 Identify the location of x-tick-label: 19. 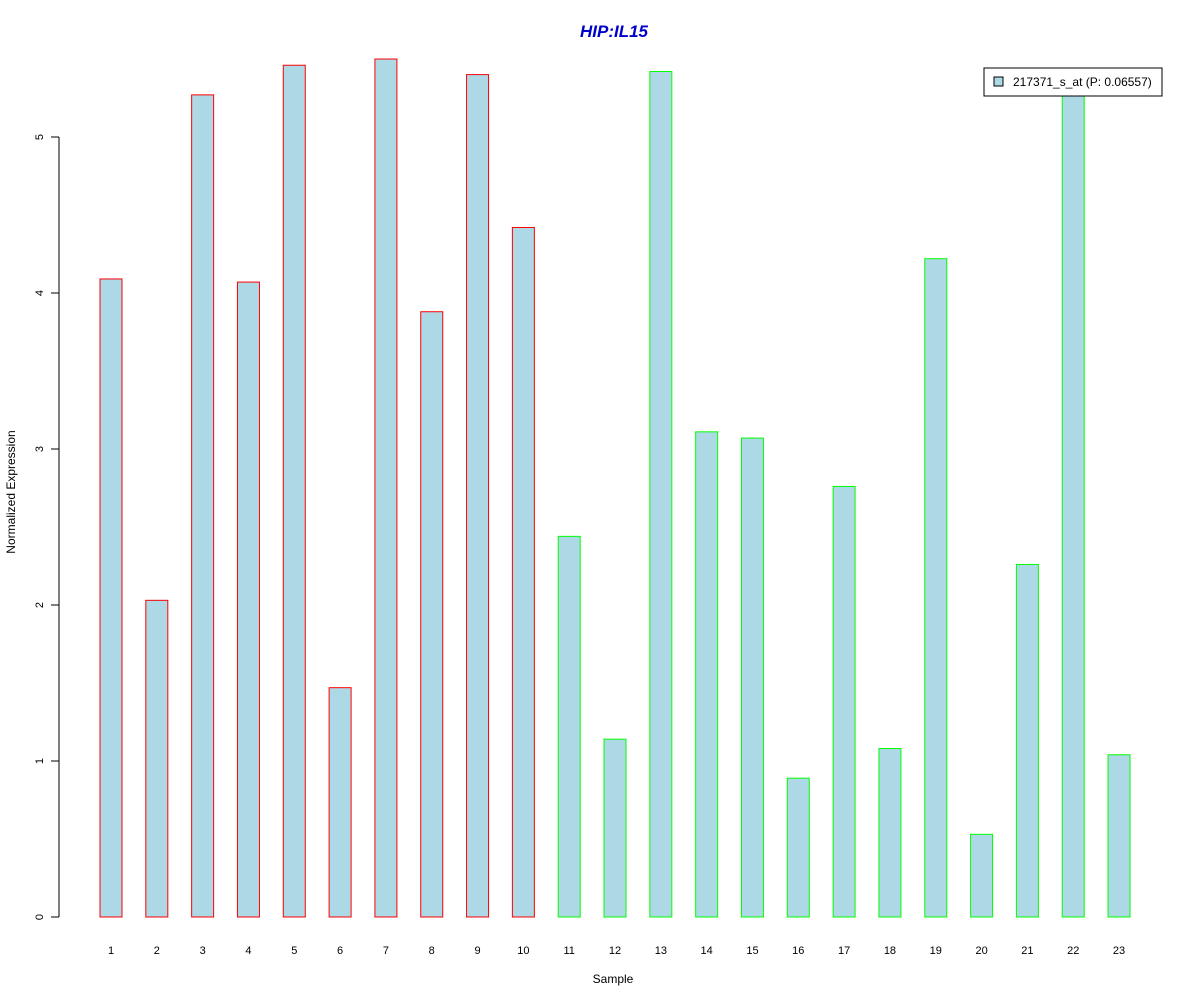
(936, 951).